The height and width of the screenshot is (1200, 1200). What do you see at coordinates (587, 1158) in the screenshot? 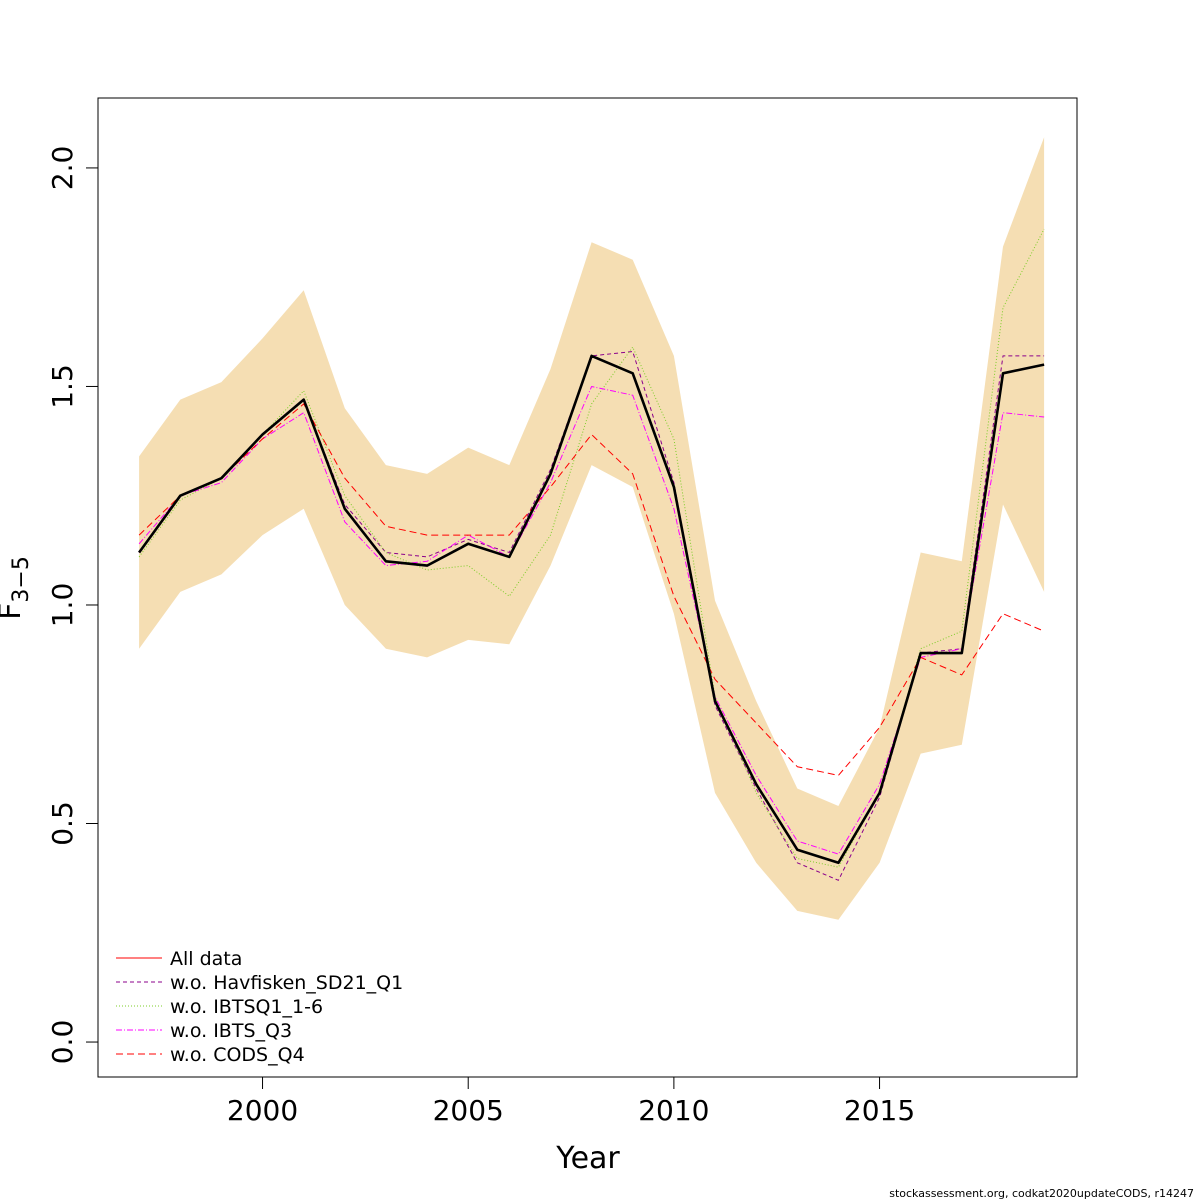
I see `x-axis-title: Year` at bounding box center [587, 1158].